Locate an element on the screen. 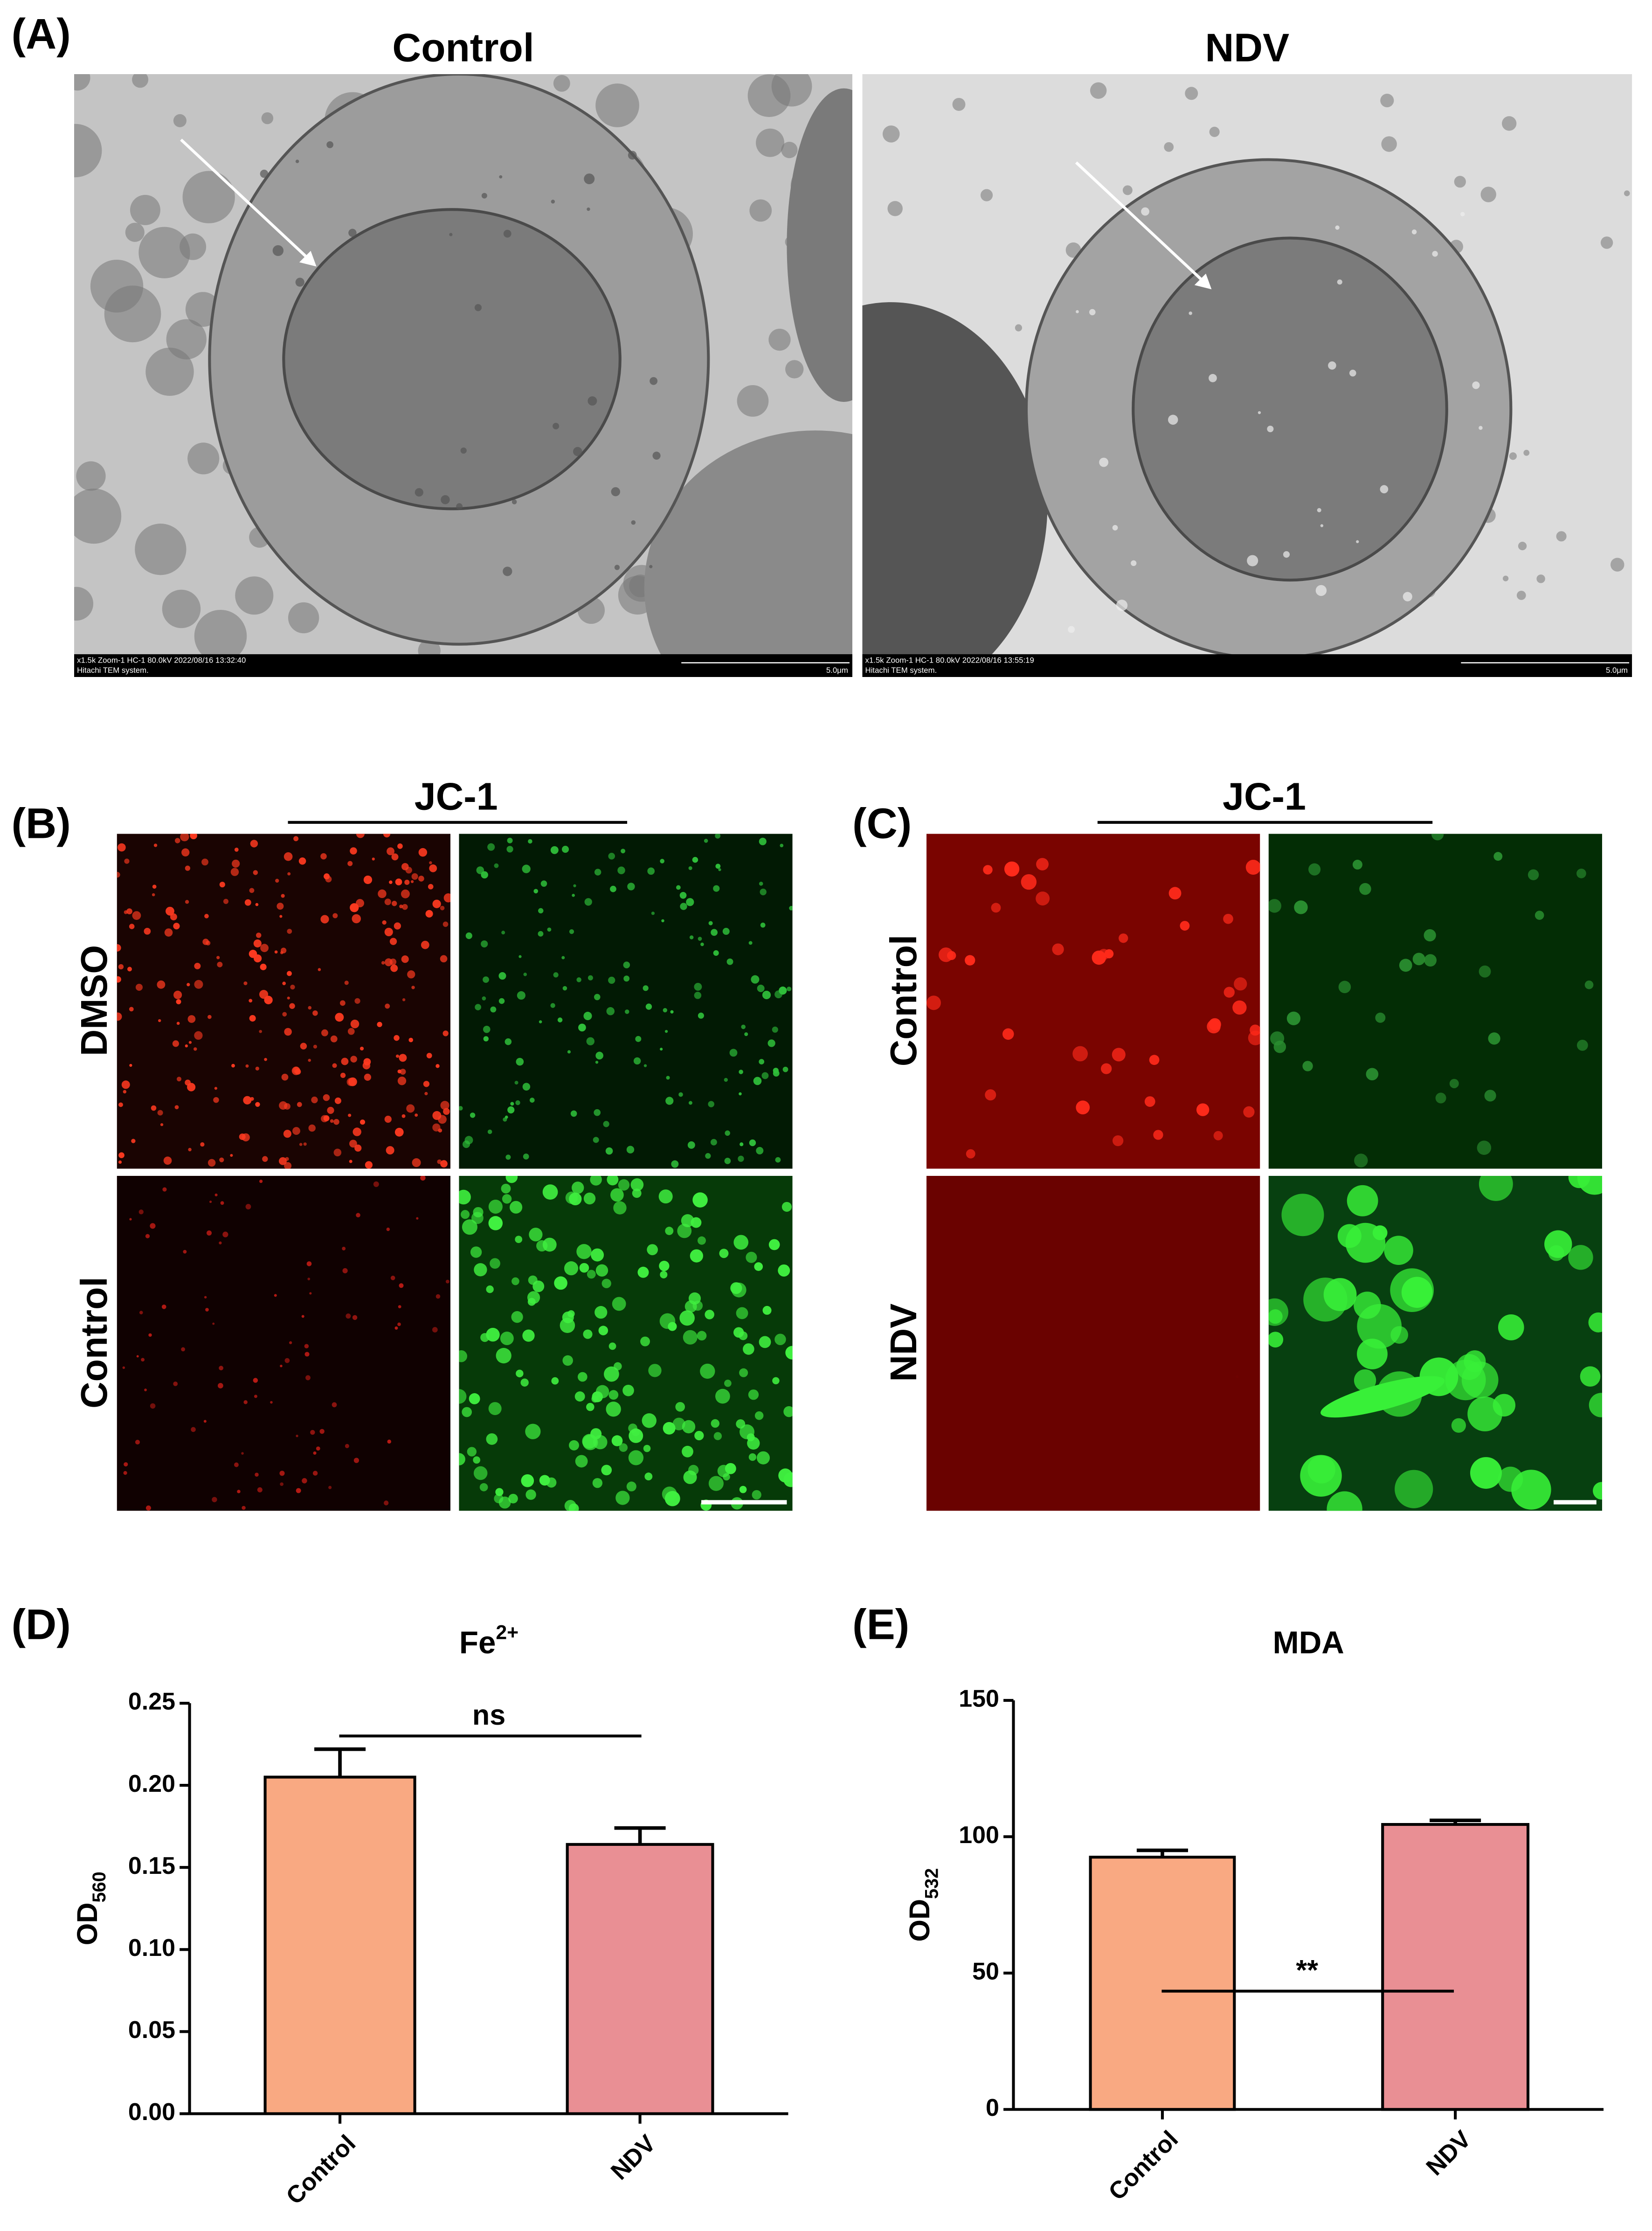 This screenshot has width=1652, height=2231. ylabel-subscript: 532 is located at coordinates (931, 1883).